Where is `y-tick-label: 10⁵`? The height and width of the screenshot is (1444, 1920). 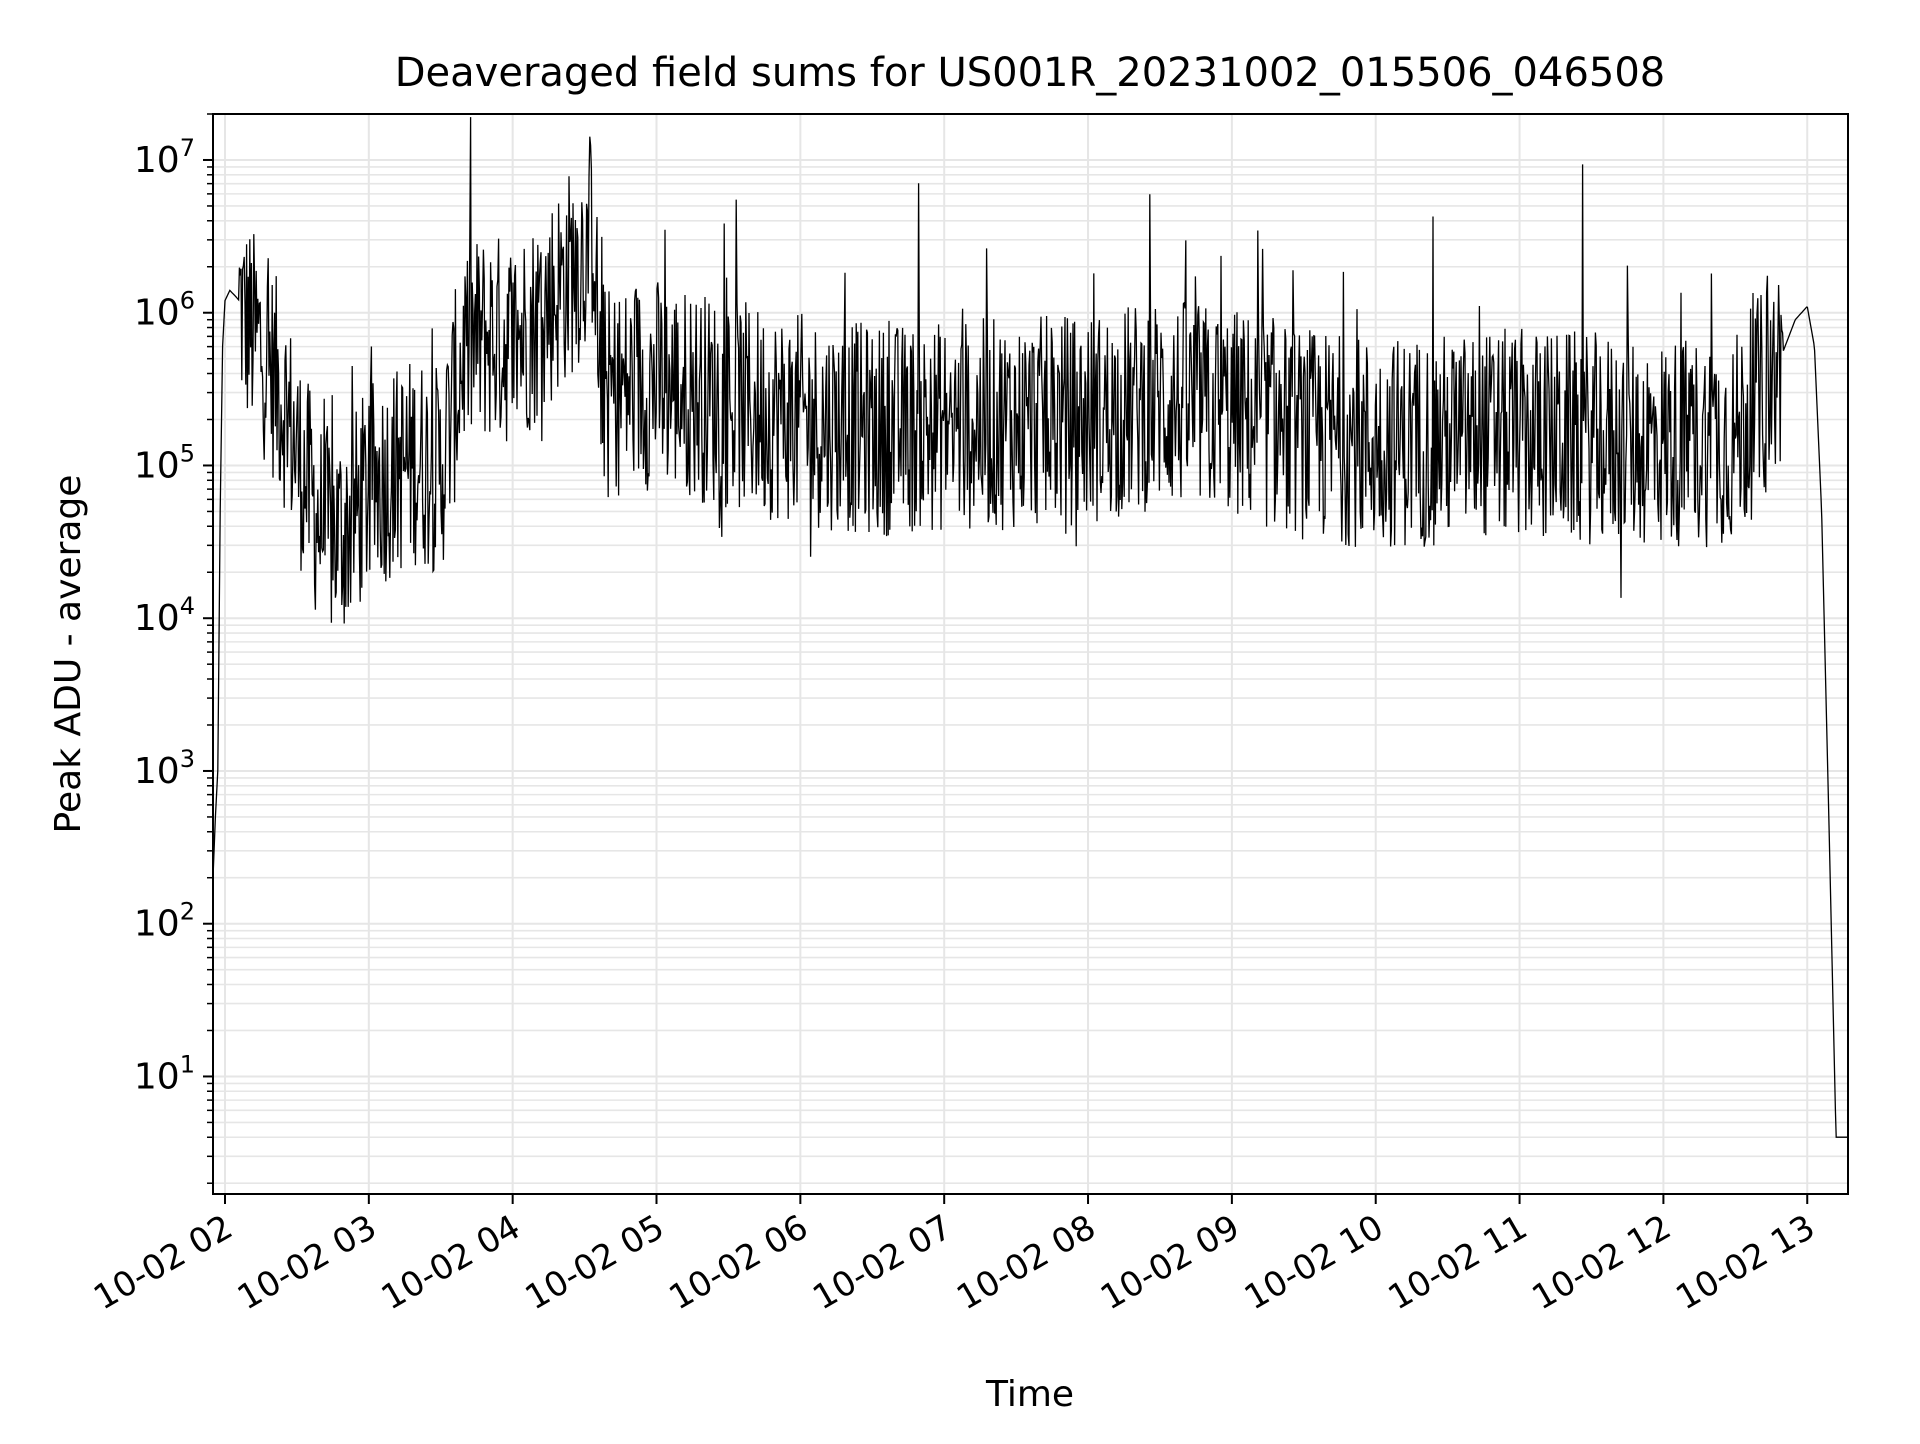 y-tick-label: 10⁵ is located at coordinates (164, 462).